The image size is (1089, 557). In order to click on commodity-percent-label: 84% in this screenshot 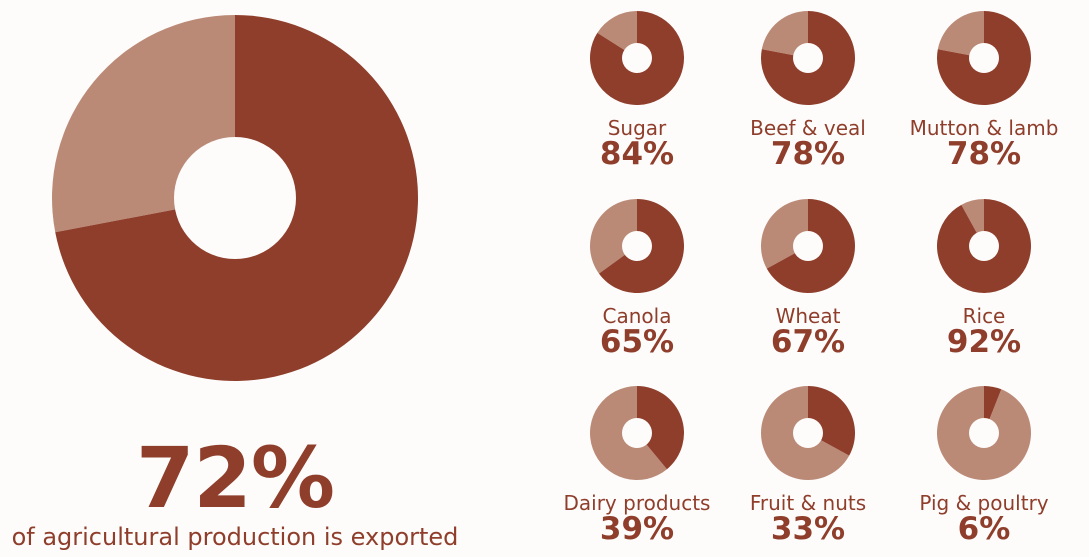, I will do `click(637, 154)`.